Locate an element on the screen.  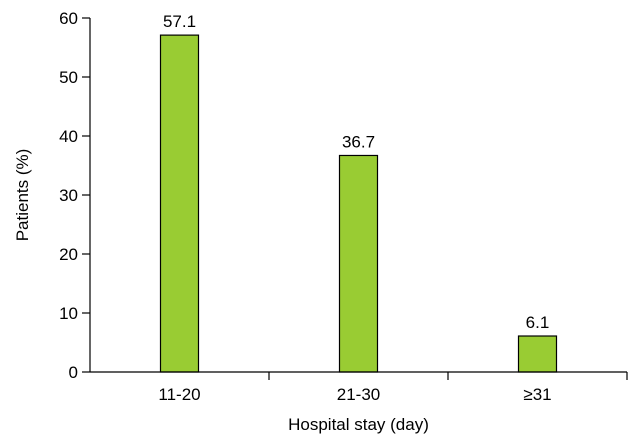
y-axis-ticks: 0 10 20 30 40 50 60 is located at coordinates (74, 195).